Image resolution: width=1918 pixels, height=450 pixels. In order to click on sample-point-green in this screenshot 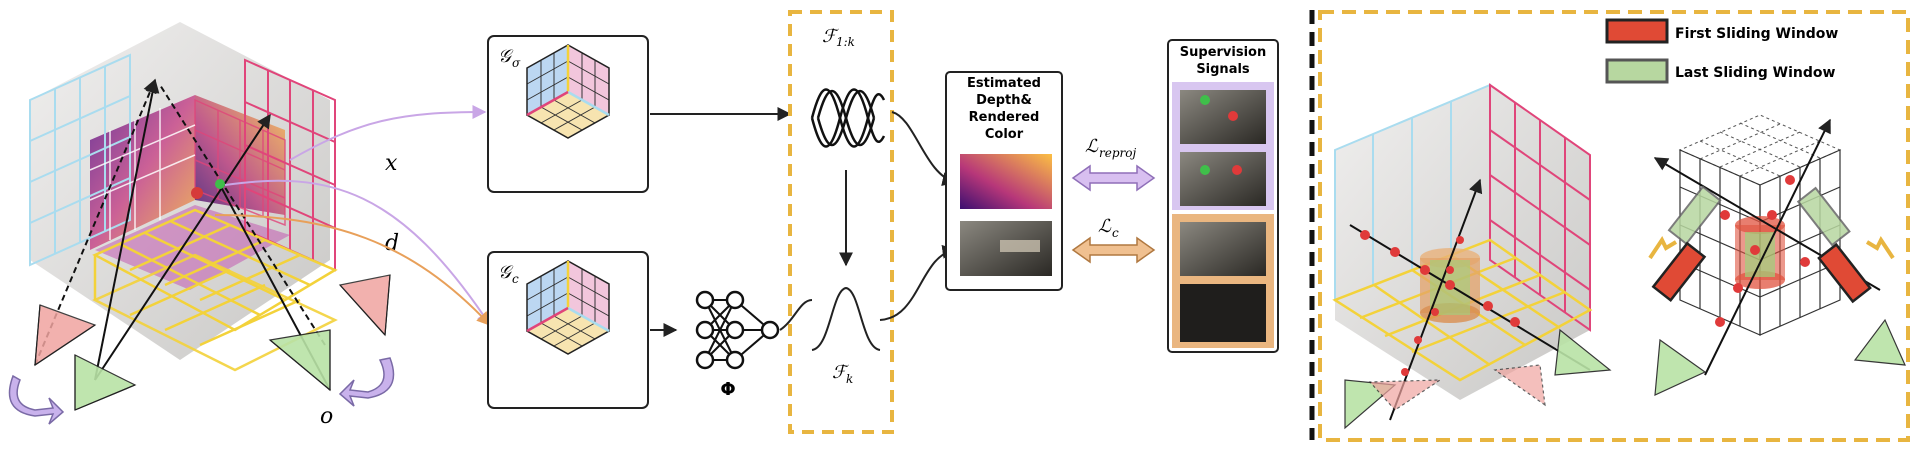, I will do `click(220, 184)`.